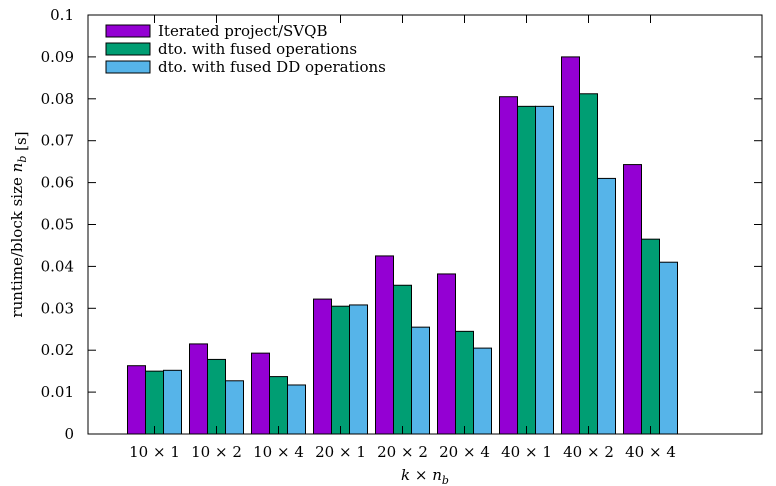  I want to click on x-tick-label: 20 × 4, so click(464, 452).